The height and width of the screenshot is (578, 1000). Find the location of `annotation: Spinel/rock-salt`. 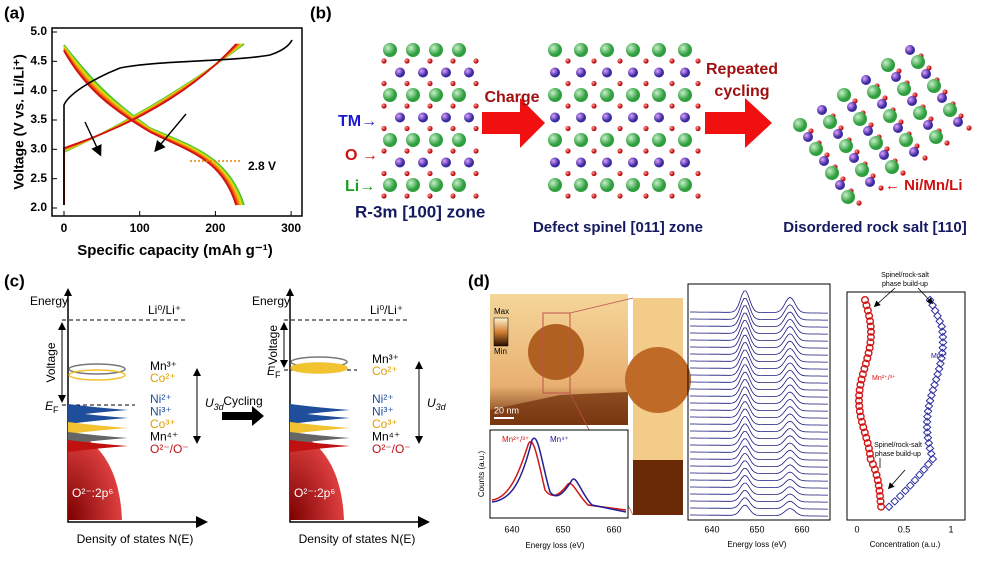

annotation: Spinel/rock-salt is located at coordinates (898, 445).